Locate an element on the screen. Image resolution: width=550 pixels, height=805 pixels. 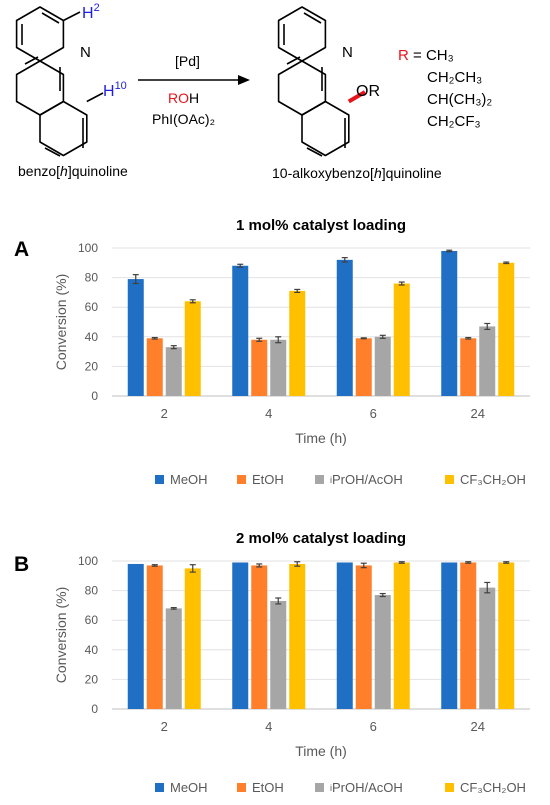
catalyst-label: [Pd] is located at coordinates (187, 61).